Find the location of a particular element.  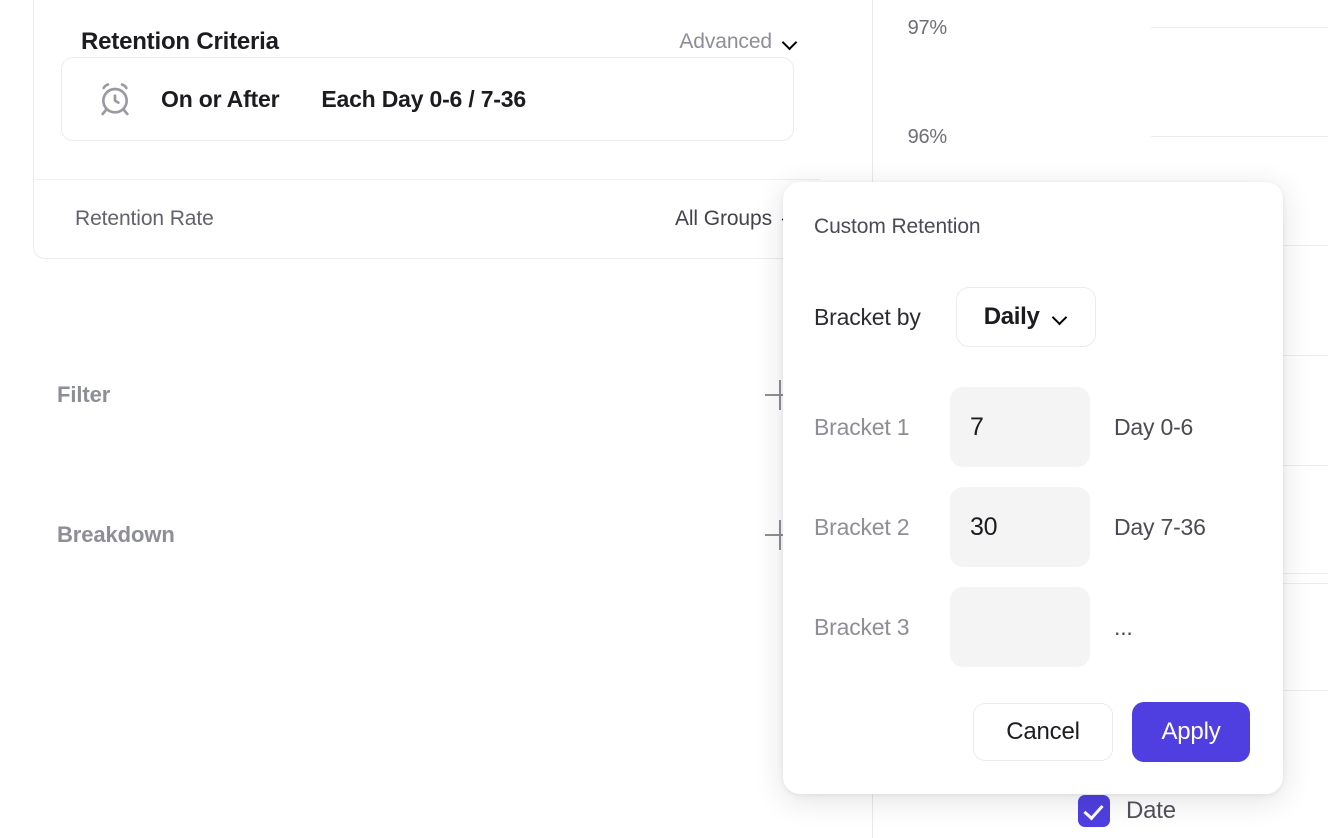

modal-actions: Cancel Apply is located at coordinates (1111, 732).